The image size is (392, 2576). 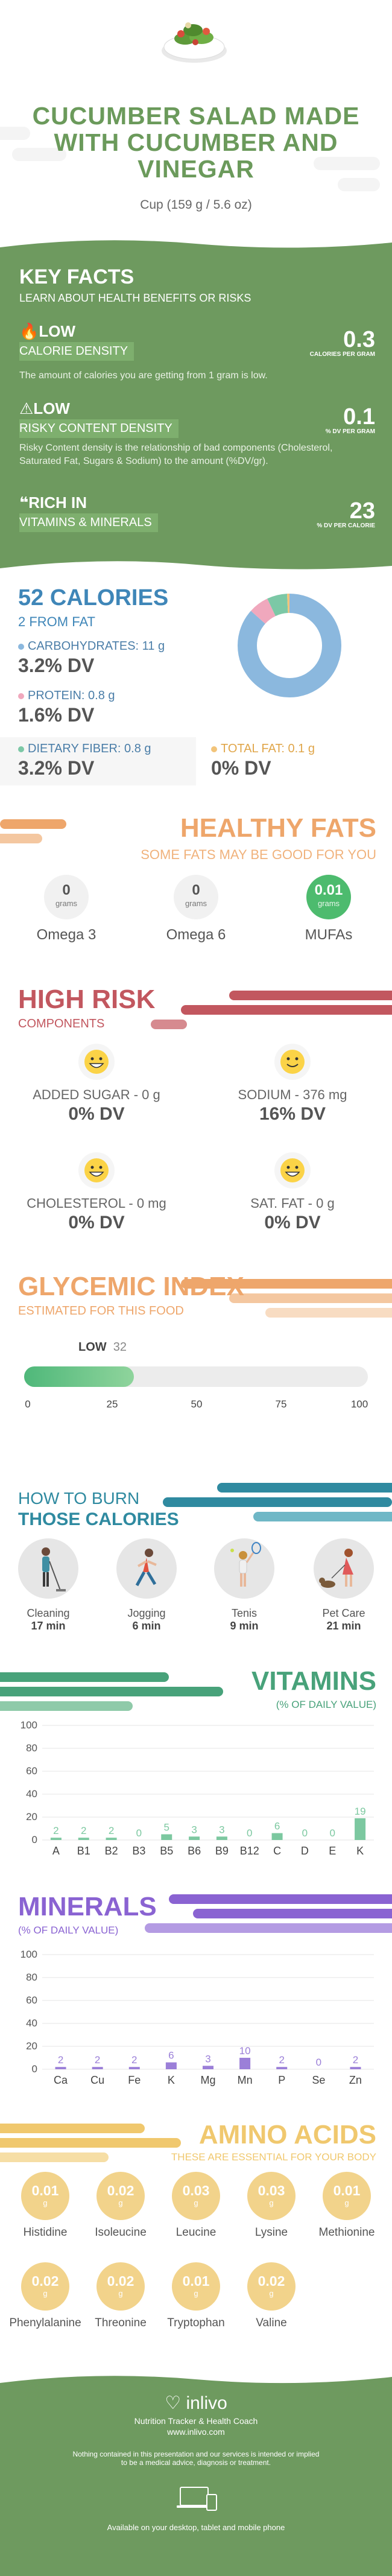 What do you see at coordinates (134, 2080) in the screenshot?
I see `x-tick-label: Fe` at bounding box center [134, 2080].